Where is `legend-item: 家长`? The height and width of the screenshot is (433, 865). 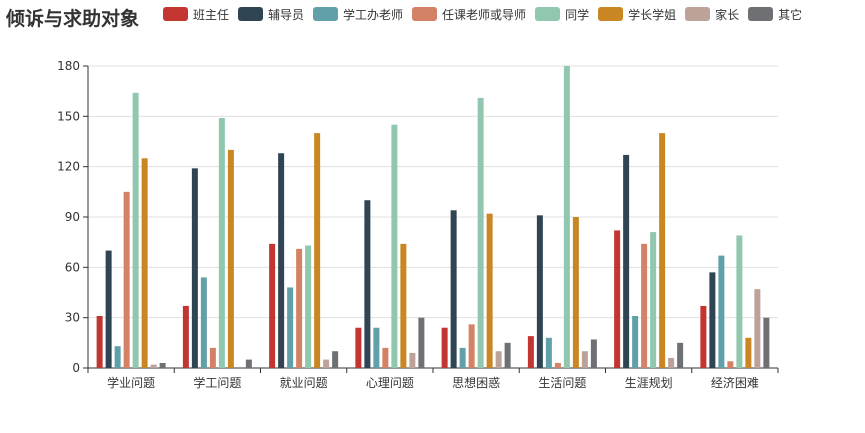
legend-item: 家长 is located at coordinates (712, 14).